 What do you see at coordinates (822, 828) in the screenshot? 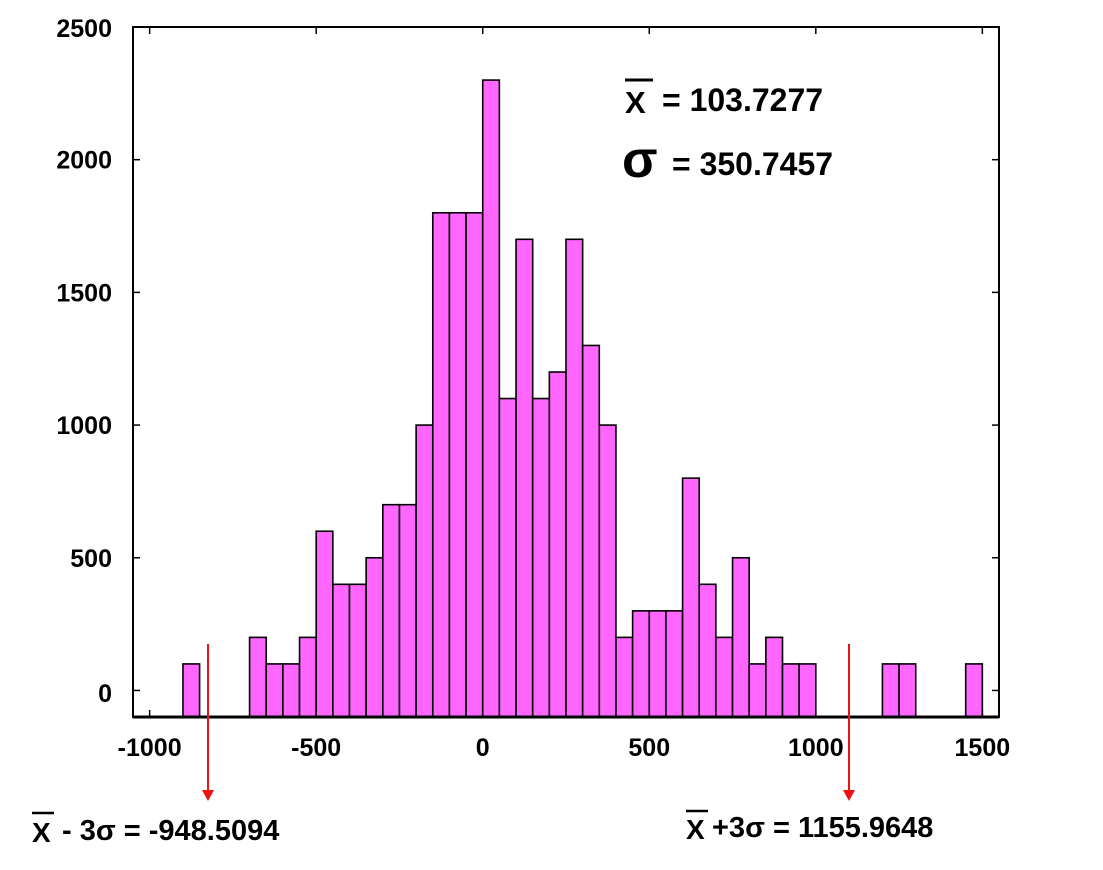
I see `upper-label: +3σ = 1155.9648` at bounding box center [822, 828].